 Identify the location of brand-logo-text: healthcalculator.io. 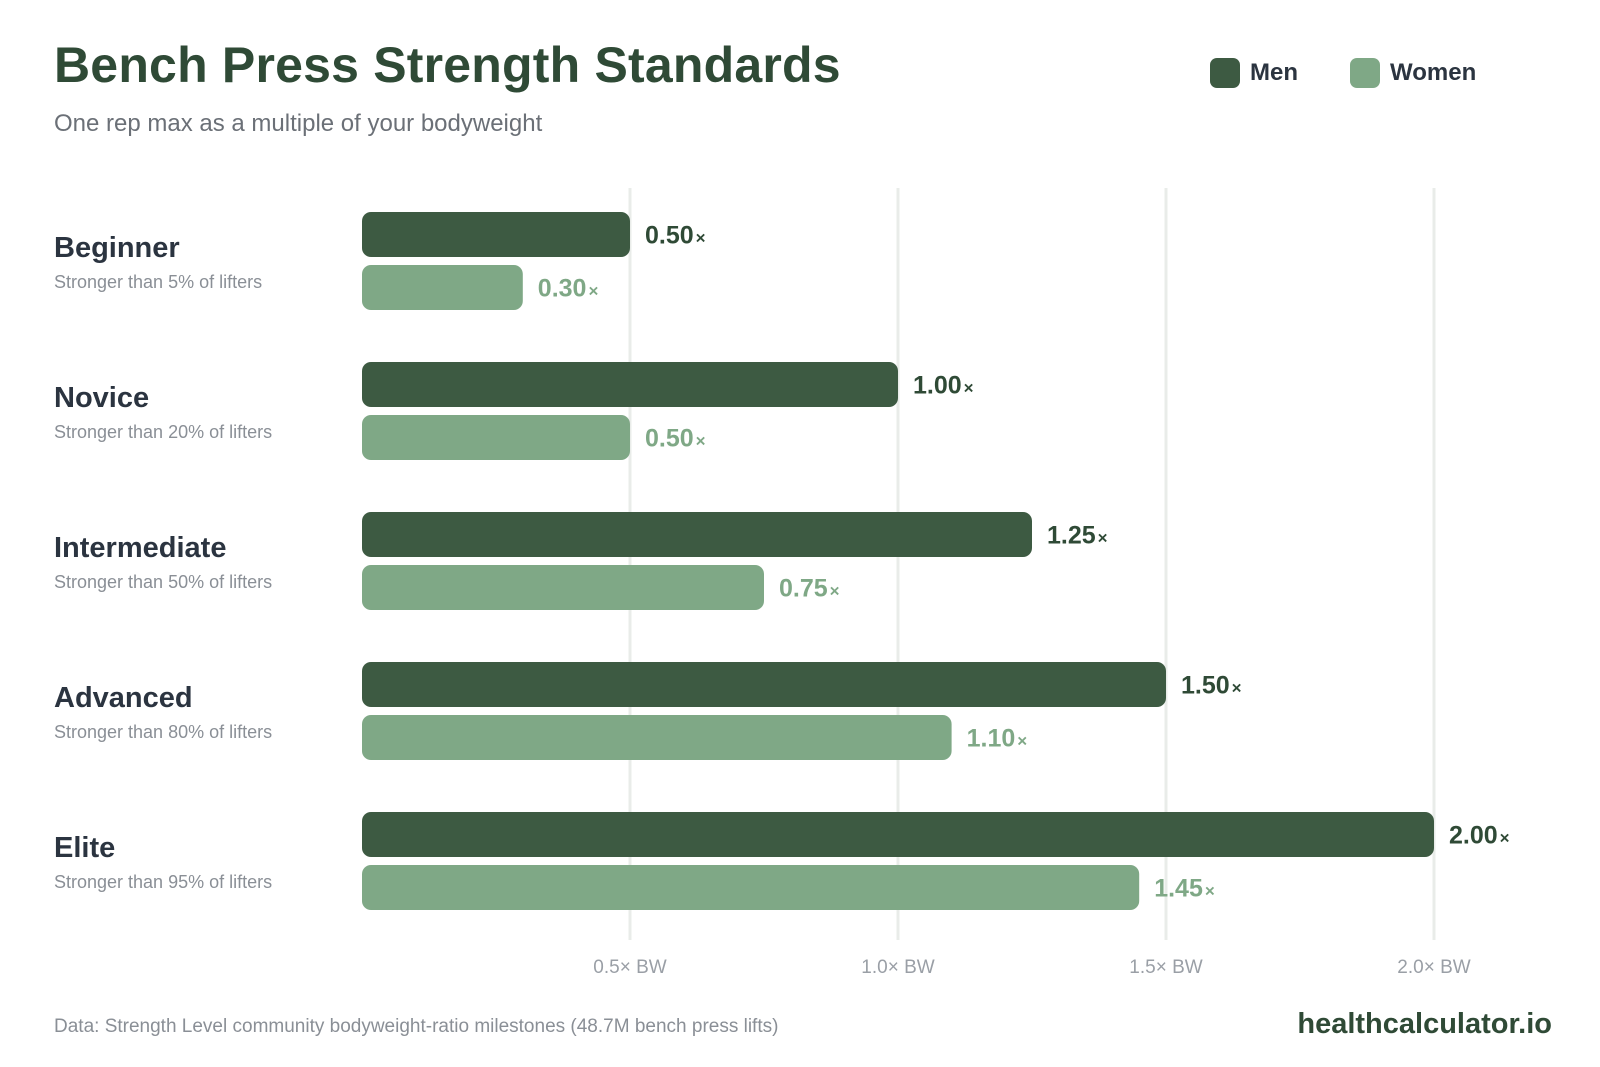
(1424, 1024).